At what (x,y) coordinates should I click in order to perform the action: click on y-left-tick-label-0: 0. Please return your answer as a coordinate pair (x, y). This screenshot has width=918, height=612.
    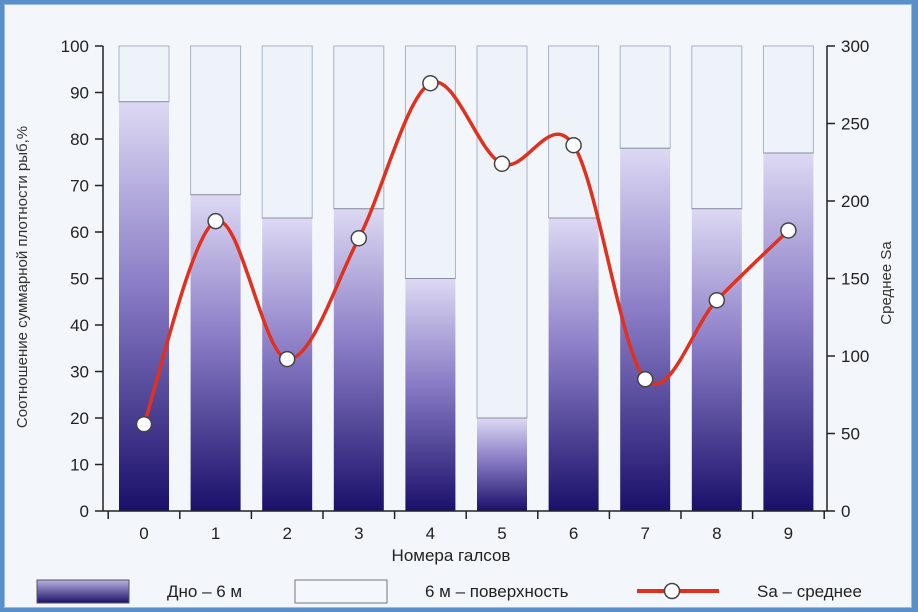
    Looking at the image, I should click on (84, 511).